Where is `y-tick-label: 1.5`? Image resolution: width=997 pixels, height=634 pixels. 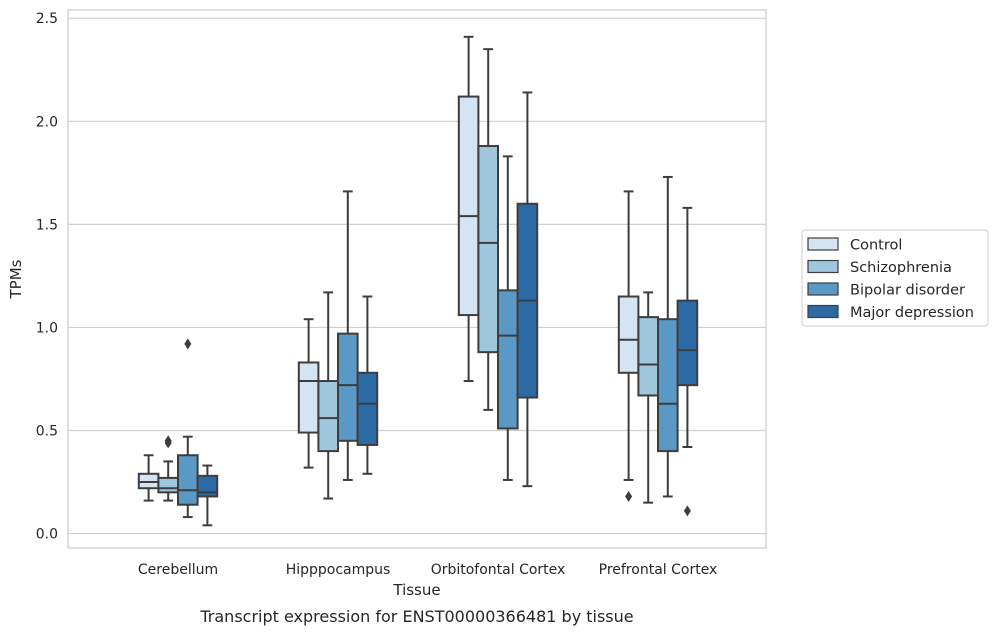 y-tick-label: 1.5 is located at coordinates (47, 225).